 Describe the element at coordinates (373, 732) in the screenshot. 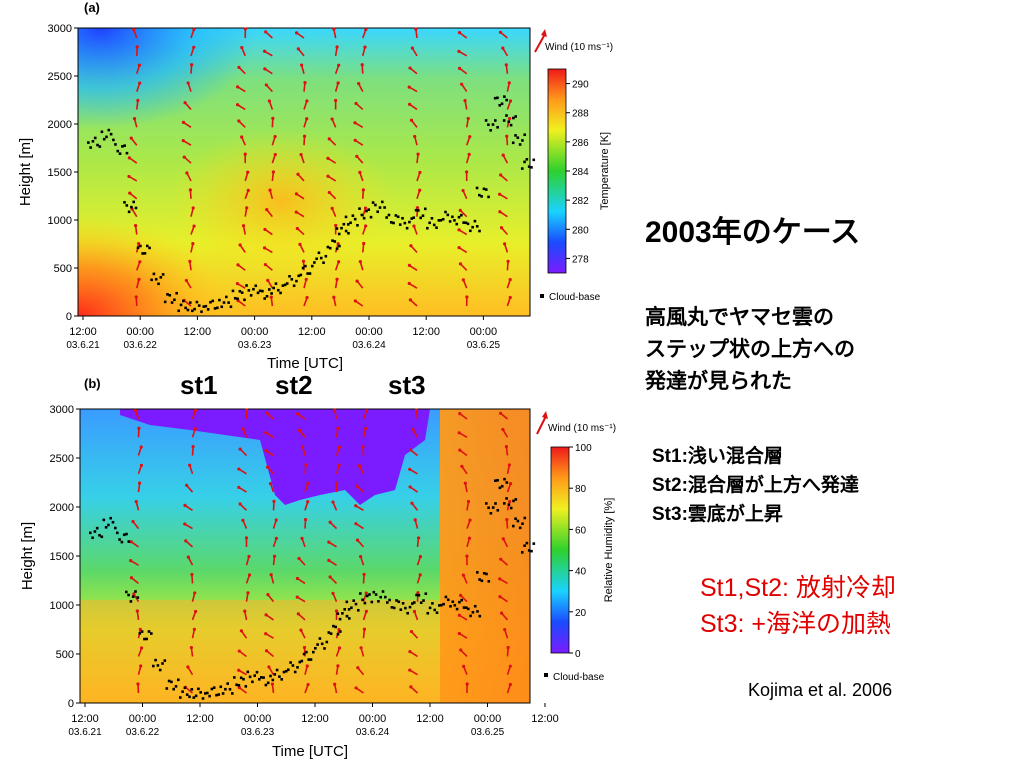

I see `x-tick-date: 03.6.24` at that location.